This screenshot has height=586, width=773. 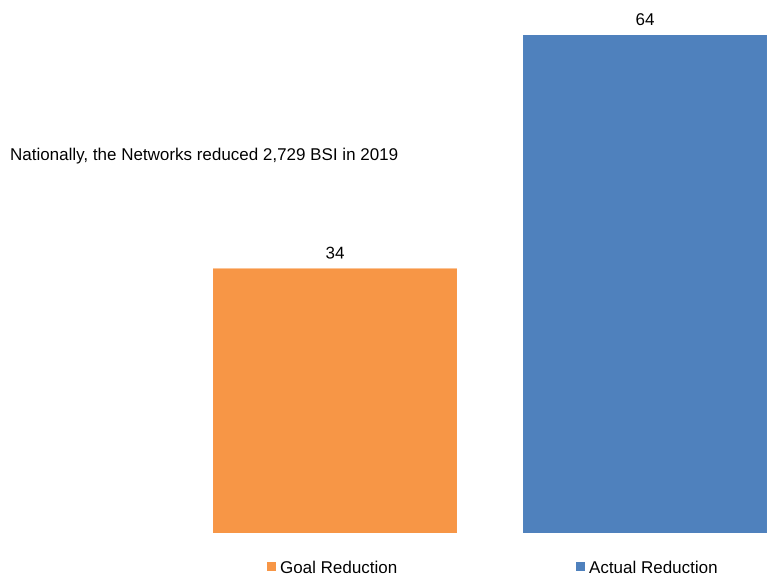 What do you see at coordinates (645, 19) in the screenshot?
I see `data-label: 64` at bounding box center [645, 19].